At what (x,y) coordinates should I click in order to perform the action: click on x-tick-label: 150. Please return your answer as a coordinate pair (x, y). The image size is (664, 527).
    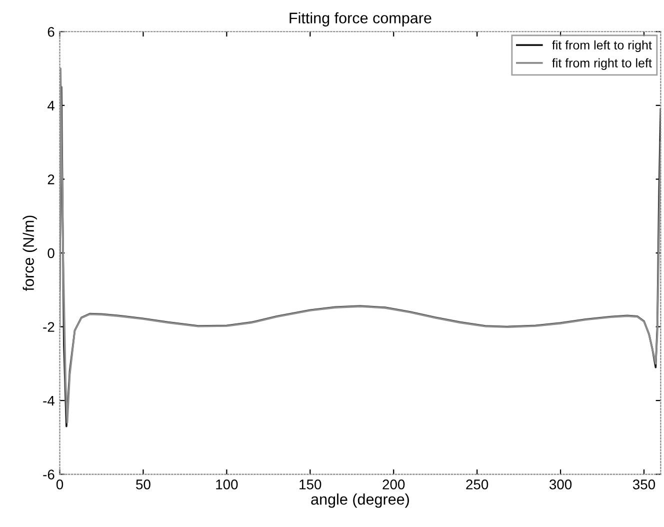
    Looking at the image, I should click on (311, 485).